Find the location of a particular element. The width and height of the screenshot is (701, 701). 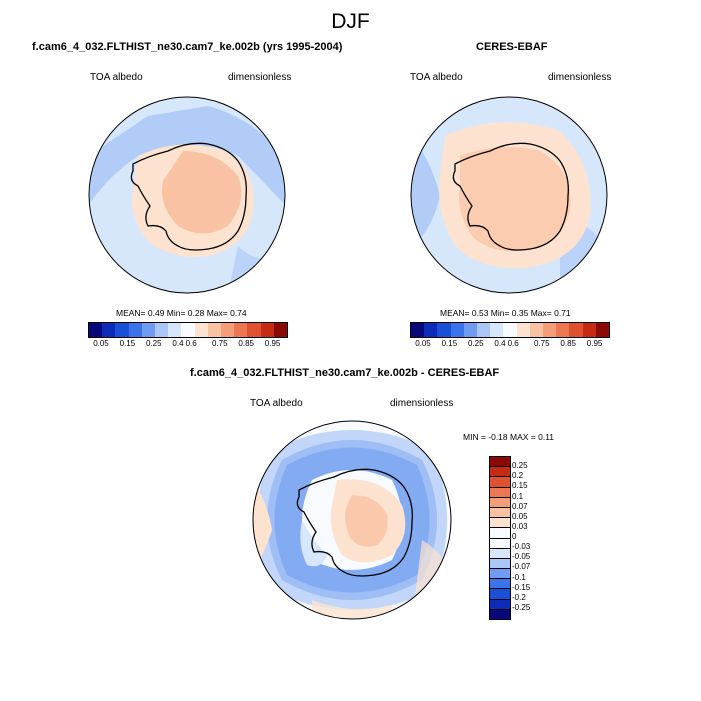

panel3-colorbar is located at coordinates (500, 538).